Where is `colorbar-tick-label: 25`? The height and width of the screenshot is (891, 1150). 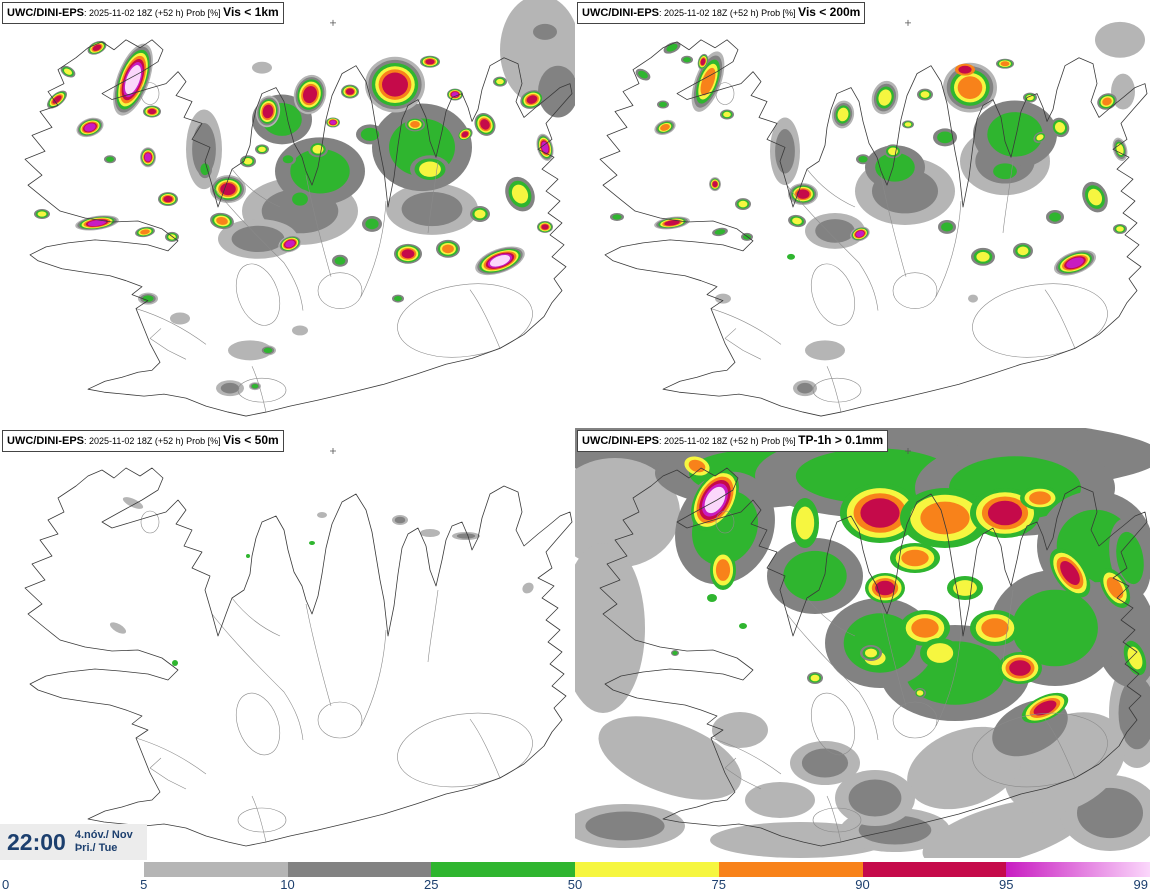 colorbar-tick-label: 25 is located at coordinates (431, 884).